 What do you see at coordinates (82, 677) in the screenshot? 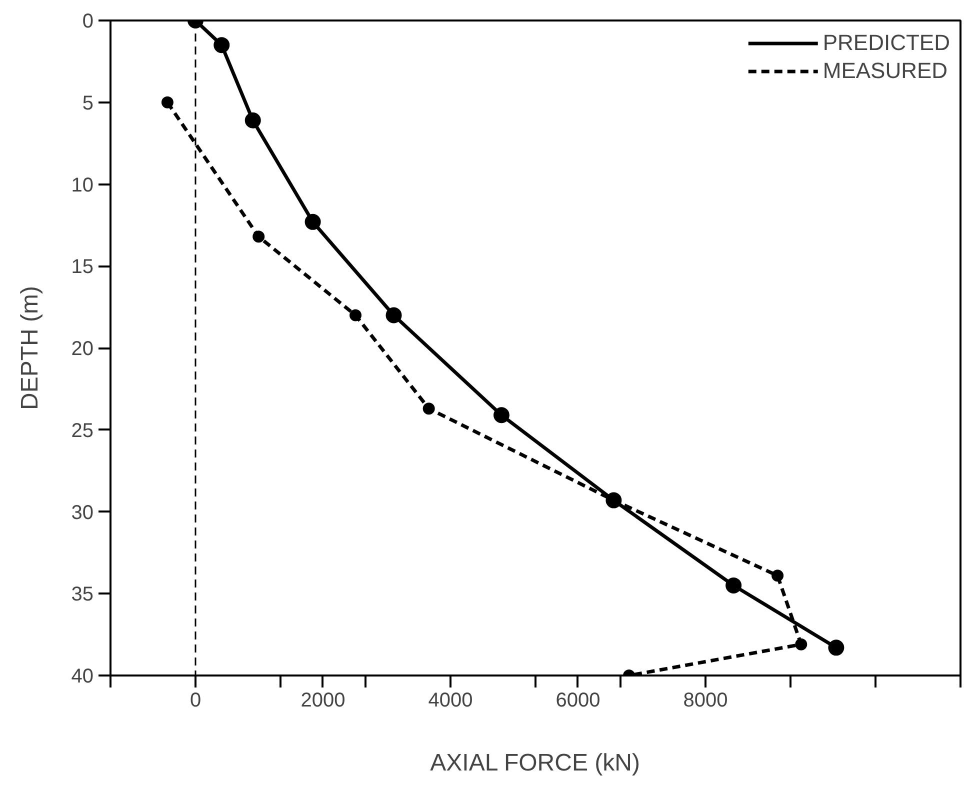
I see `y-tick-label: 40` at bounding box center [82, 677].